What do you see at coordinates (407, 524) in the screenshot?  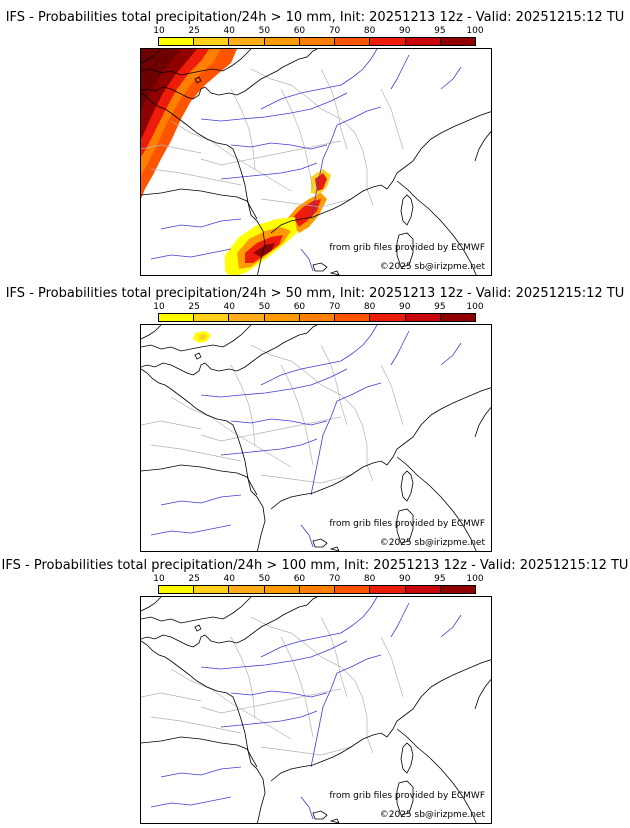 I see `credit-ecmwf: from grib files provided by ECMWF` at bounding box center [407, 524].